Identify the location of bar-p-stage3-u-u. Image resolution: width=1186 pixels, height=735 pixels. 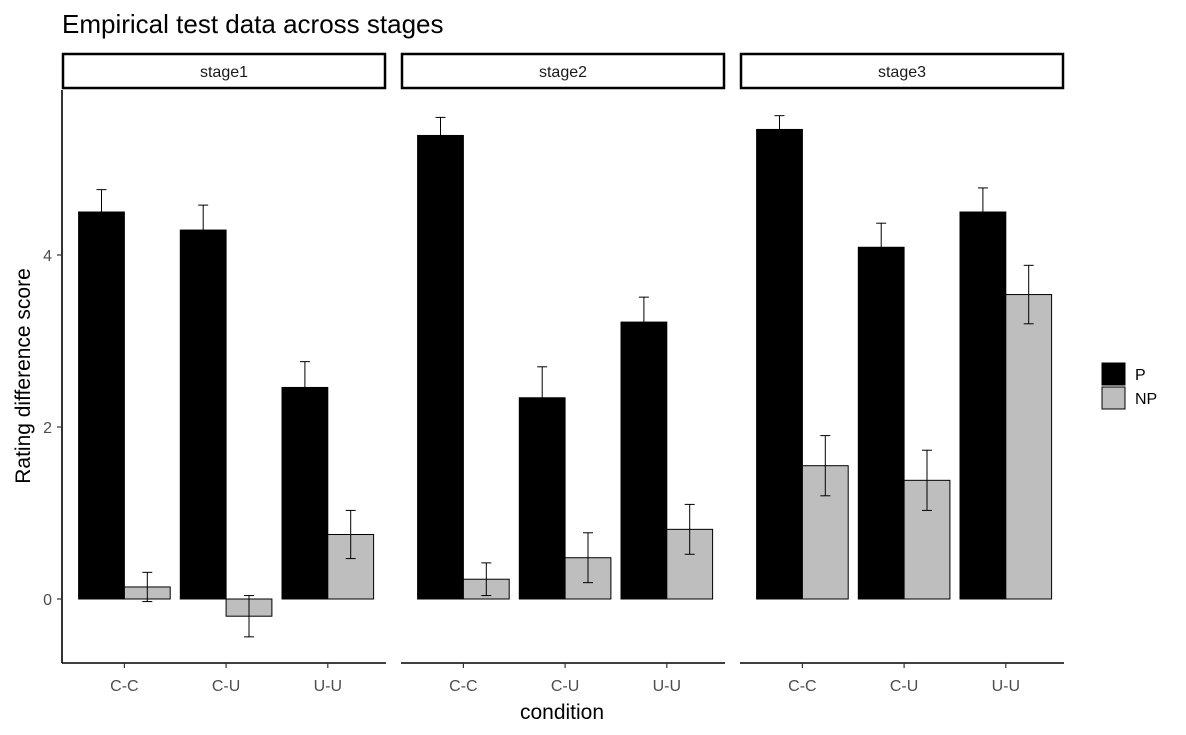
(983, 405).